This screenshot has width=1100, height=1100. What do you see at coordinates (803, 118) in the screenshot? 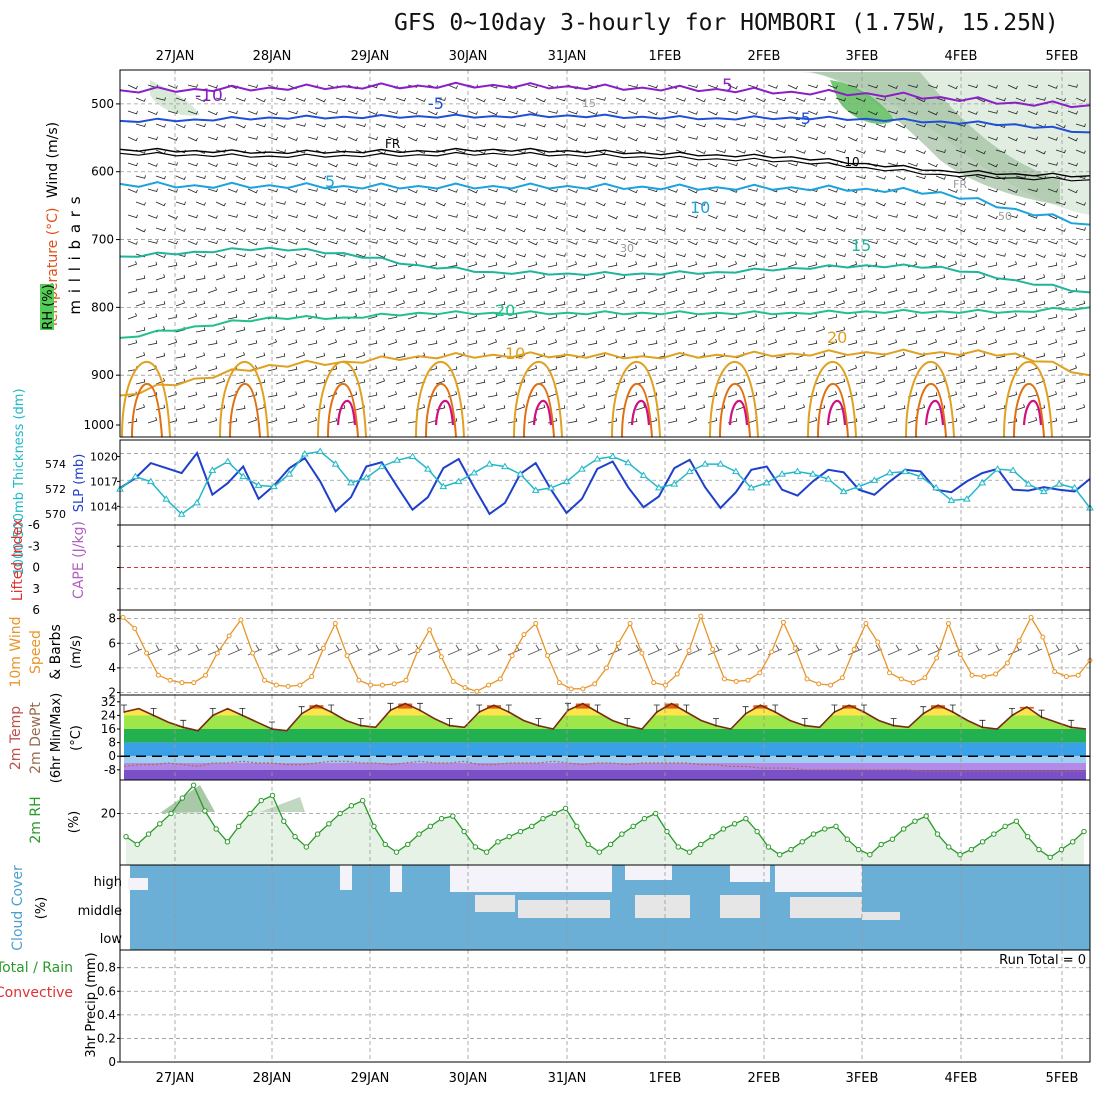
I see `contour-label: -5` at bounding box center [803, 118].